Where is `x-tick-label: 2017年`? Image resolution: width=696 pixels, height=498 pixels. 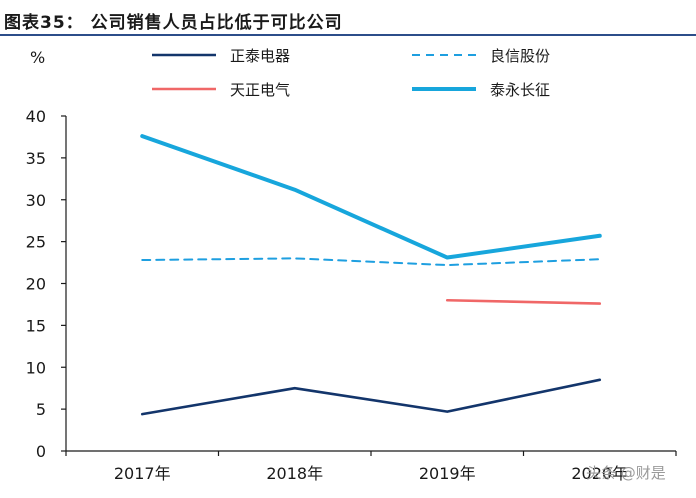
x-tick-label: 2017年 is located at coordinates (142, 473).